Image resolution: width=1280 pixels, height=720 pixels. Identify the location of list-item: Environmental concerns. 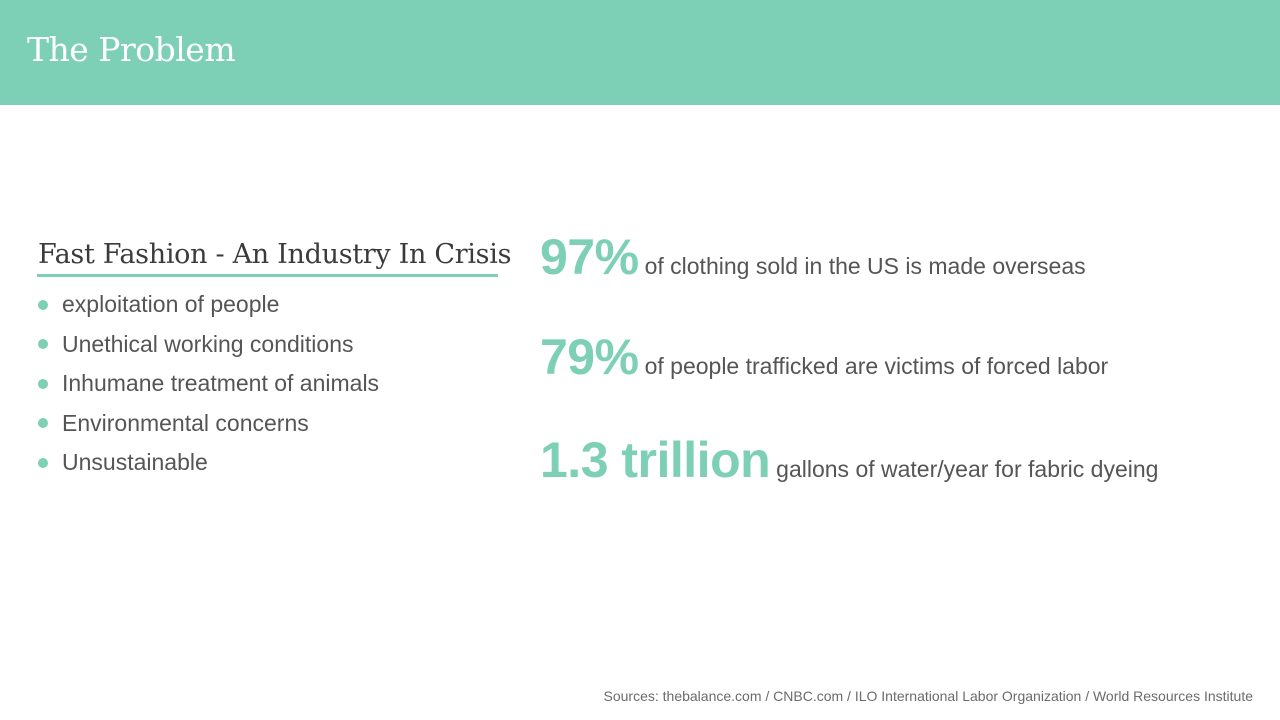
(208, 424).